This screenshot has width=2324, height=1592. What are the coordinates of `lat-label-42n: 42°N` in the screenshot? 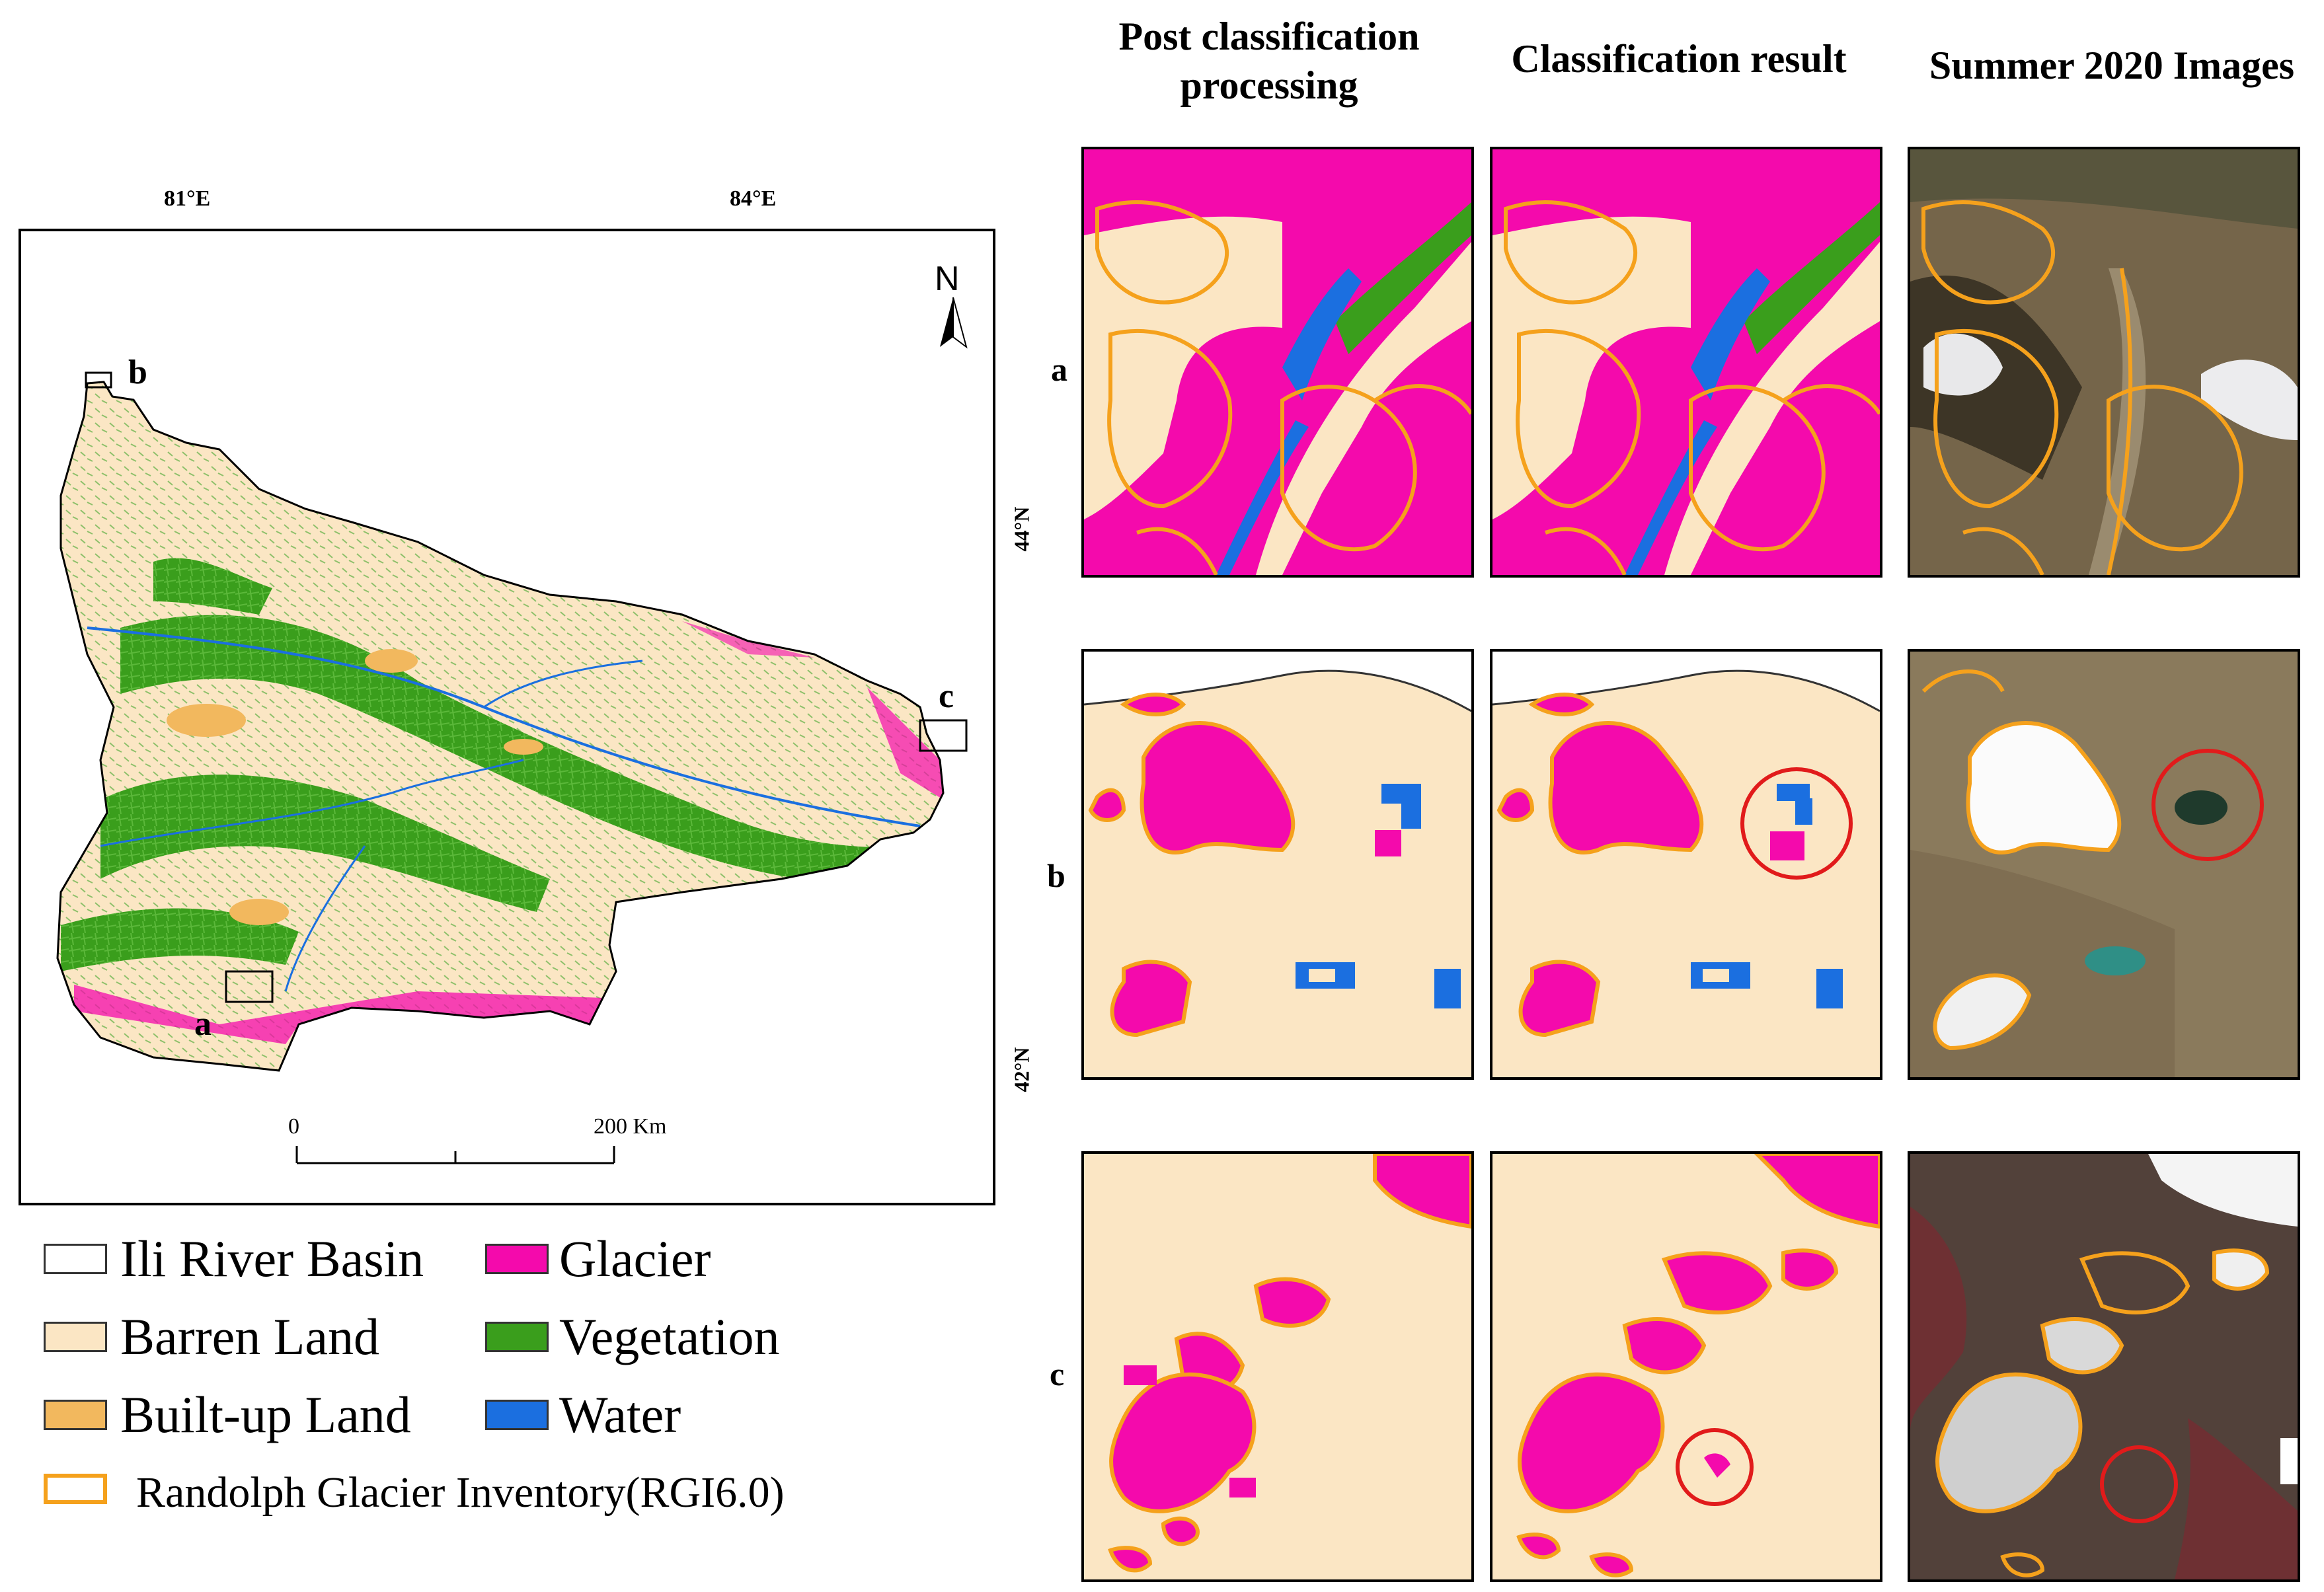 It's located at (1021, 1069).